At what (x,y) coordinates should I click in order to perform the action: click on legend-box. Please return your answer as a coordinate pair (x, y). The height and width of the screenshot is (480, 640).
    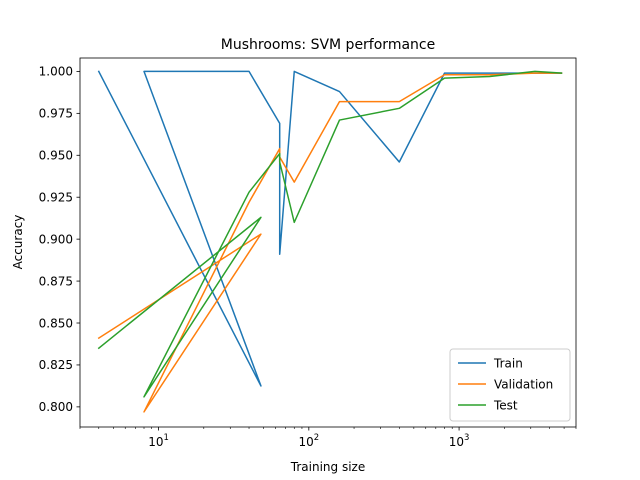
    Looking at the image, I should click on (510, 385).